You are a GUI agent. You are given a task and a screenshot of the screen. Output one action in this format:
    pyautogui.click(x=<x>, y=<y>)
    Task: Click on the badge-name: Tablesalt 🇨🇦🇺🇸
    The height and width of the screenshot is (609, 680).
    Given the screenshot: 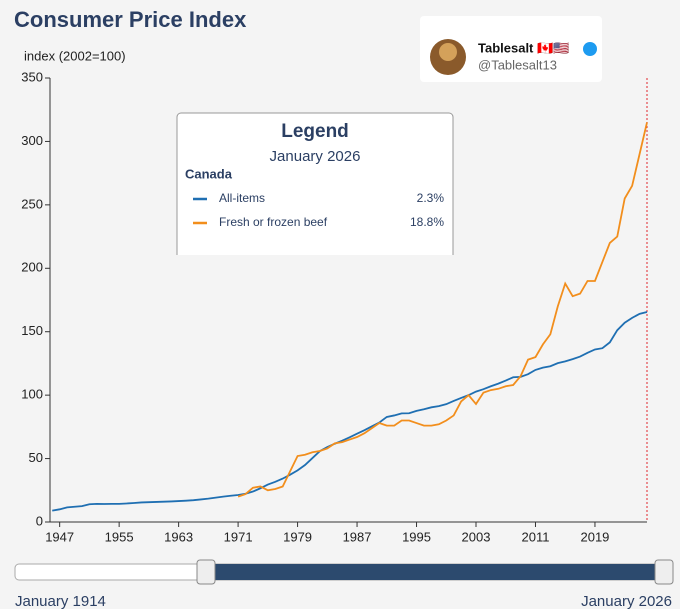 What is the action you would take?
    pyautogui.click(x=523, y=47)
    